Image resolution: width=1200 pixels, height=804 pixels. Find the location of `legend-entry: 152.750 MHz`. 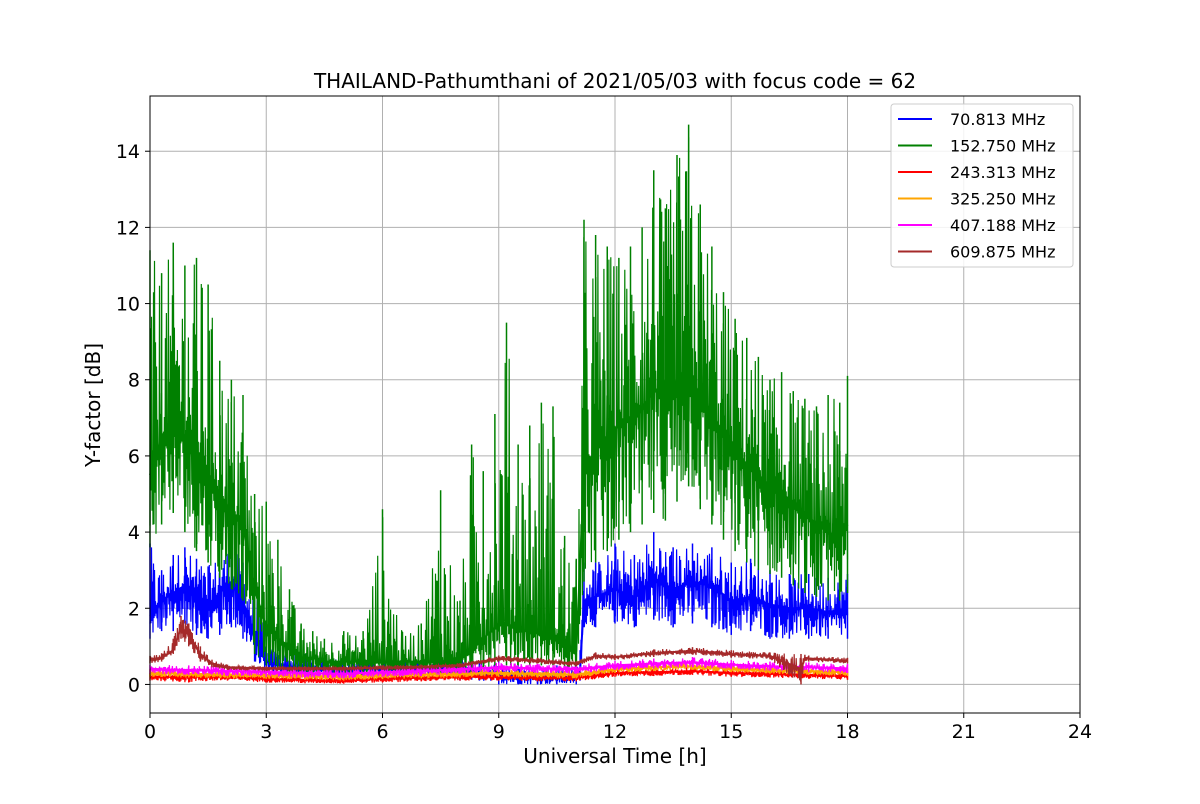

legend-entry: 152.750 MHz is located at coordinates (976, 146).